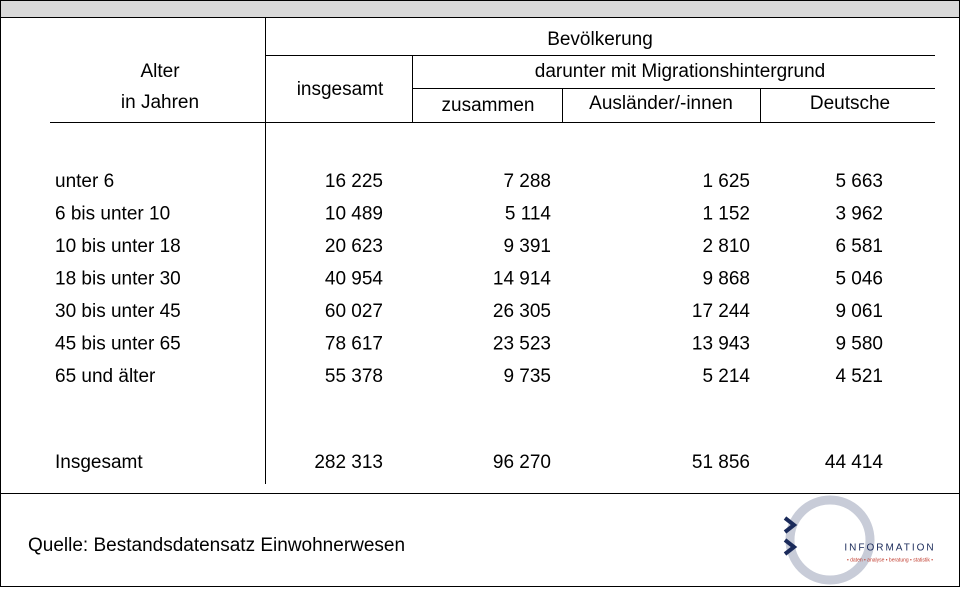 Image resolution: width=960 pixels, height=592 pixels. Describe the element at coordinates (348, 462) in the screenshot. I see `cell: 282 313` at that location.